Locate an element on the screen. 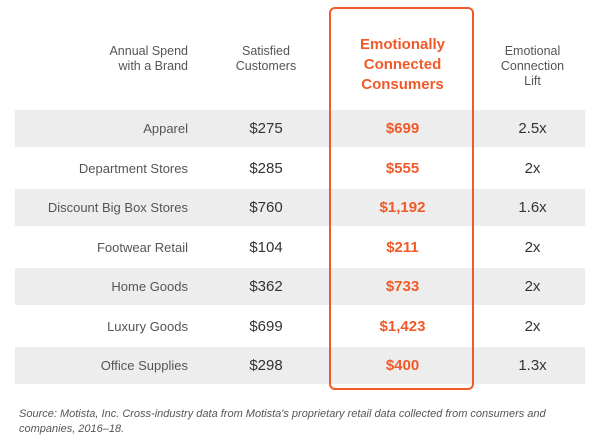 The width and height of the screenshot is (600, 444). emotional-value: $400 is located at coordinates (402, 365).